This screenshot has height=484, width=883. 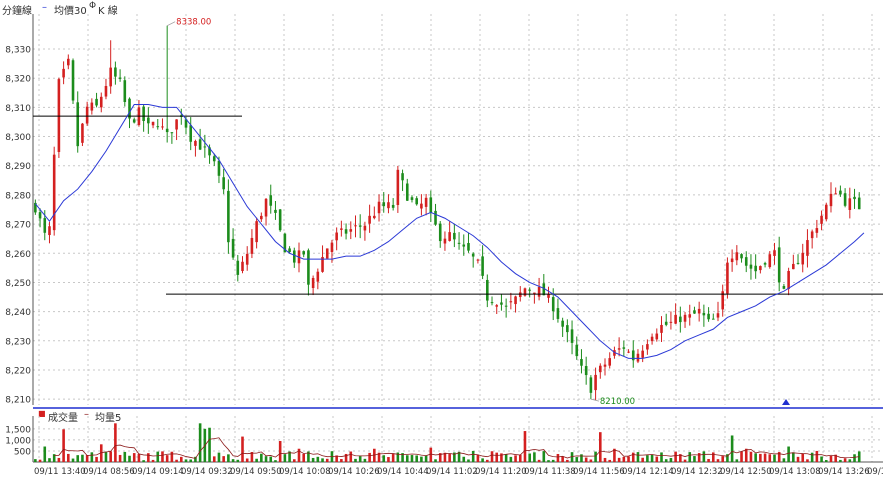 What do you see at coordinates (18, 371) in the screenshot?
I see `y-tick-label: 8,220` at bounding box center [18, 371].